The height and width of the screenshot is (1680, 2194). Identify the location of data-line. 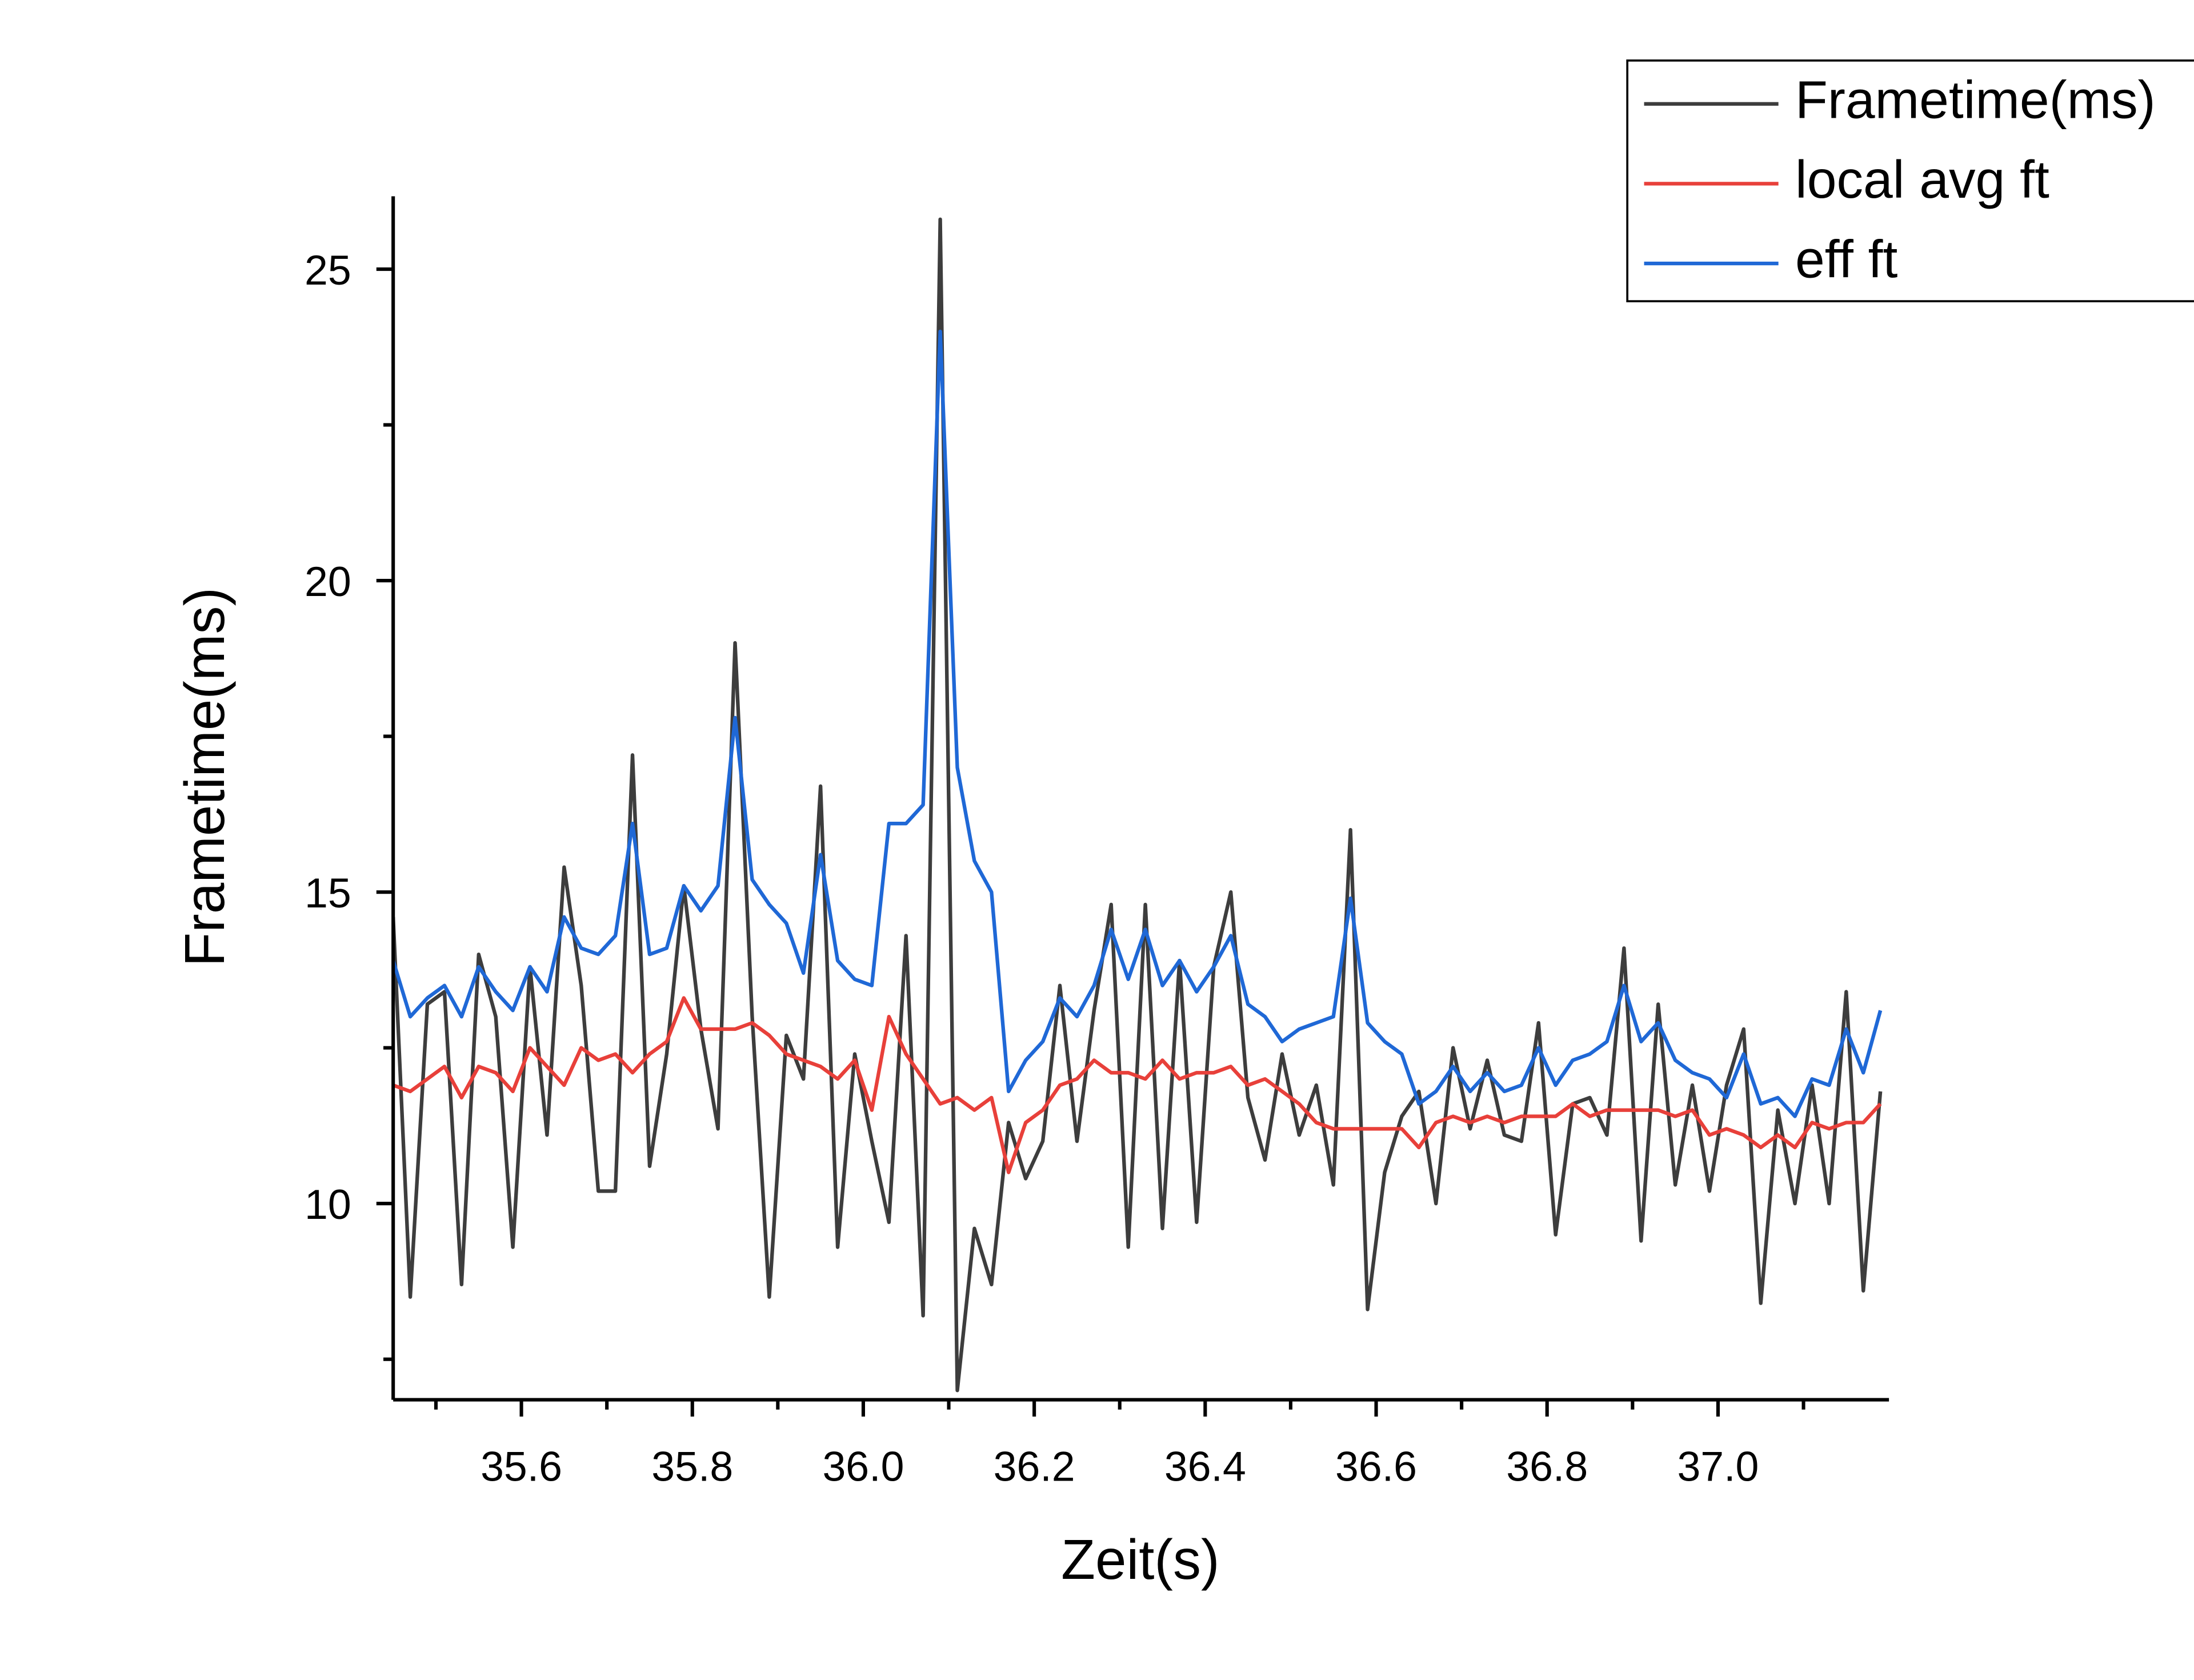
(1138, 1085).